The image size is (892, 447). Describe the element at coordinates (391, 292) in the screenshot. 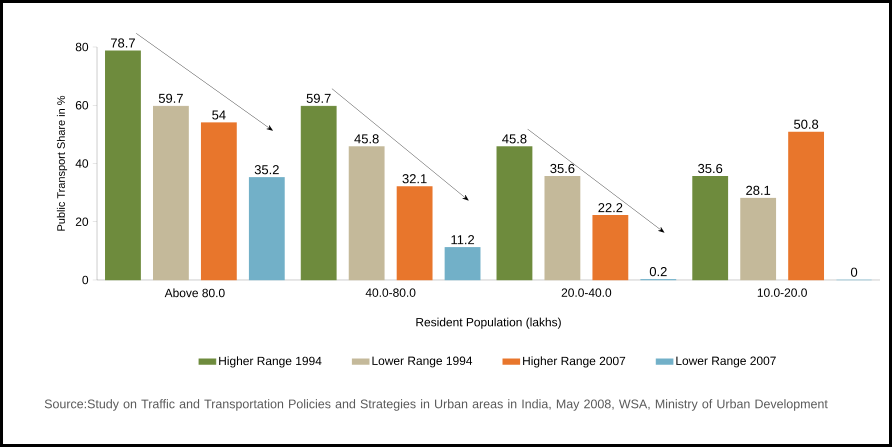

I see `x-tick-label: 40.0-80.0` at that location.